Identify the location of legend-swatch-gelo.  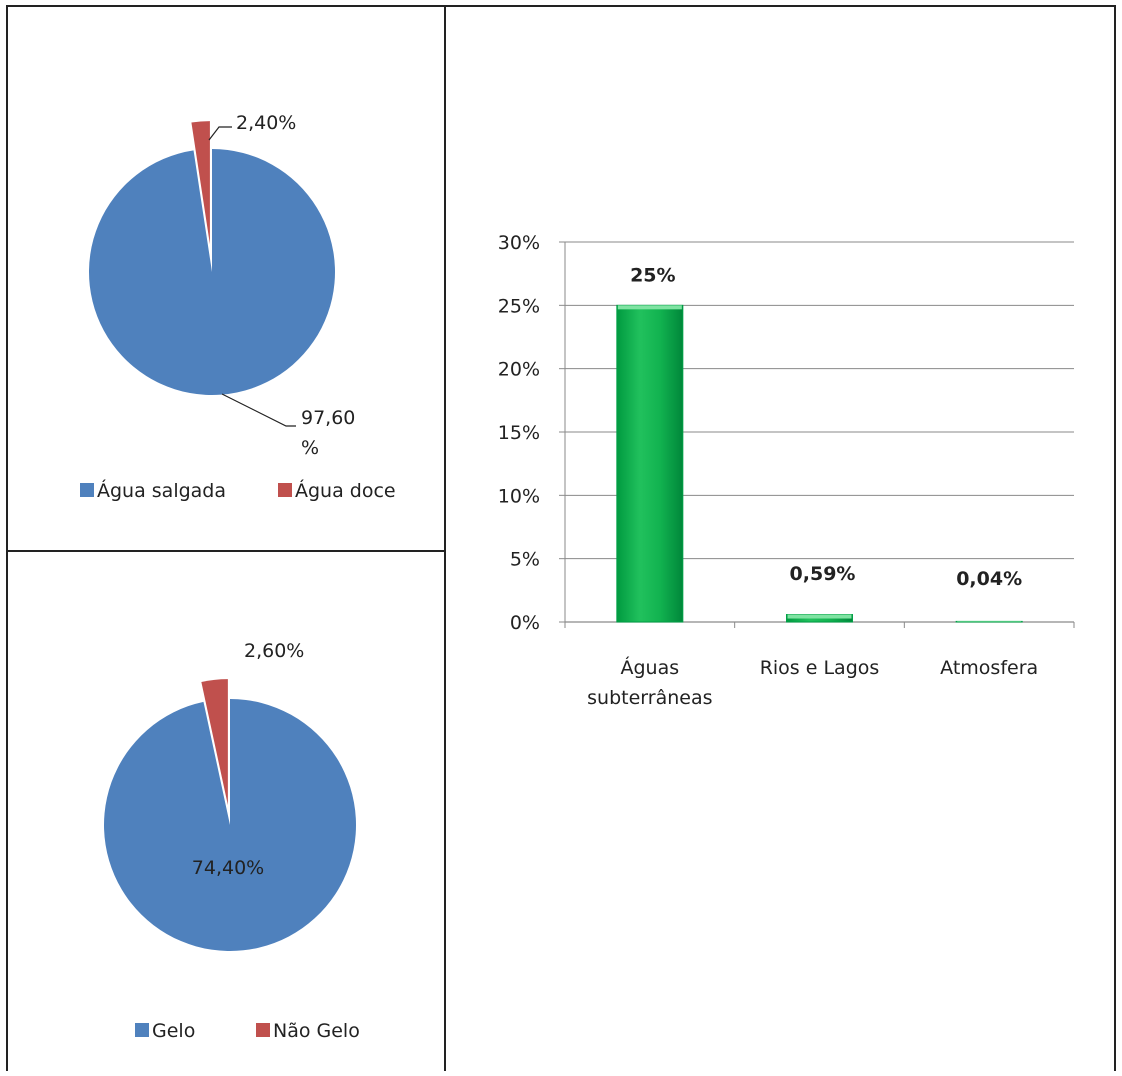
(142, 1030).